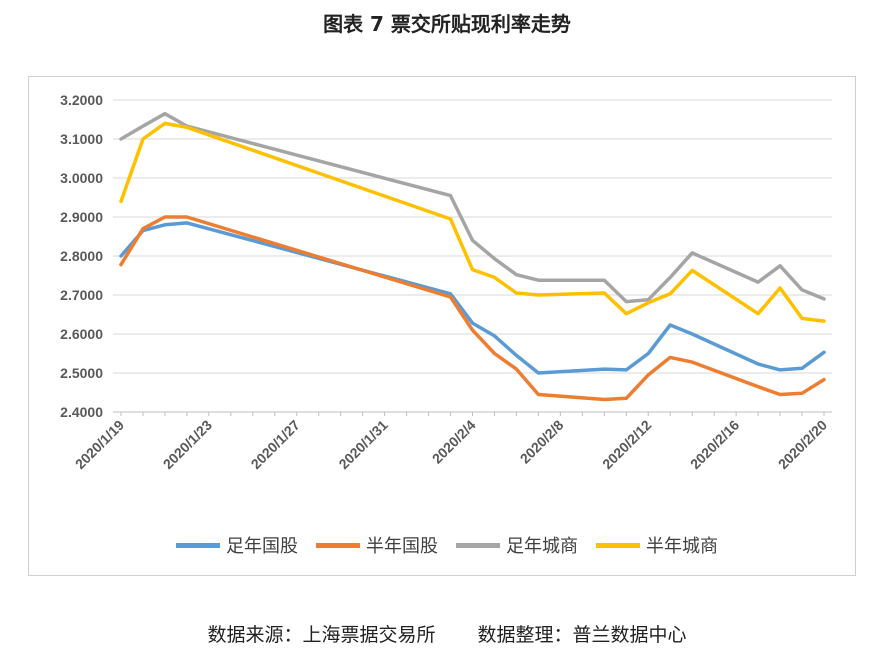  What do you see at coordinates (542, 546) in the screenshot?
I see `legend-label: 足年城商` at bounding box center [542, 546].